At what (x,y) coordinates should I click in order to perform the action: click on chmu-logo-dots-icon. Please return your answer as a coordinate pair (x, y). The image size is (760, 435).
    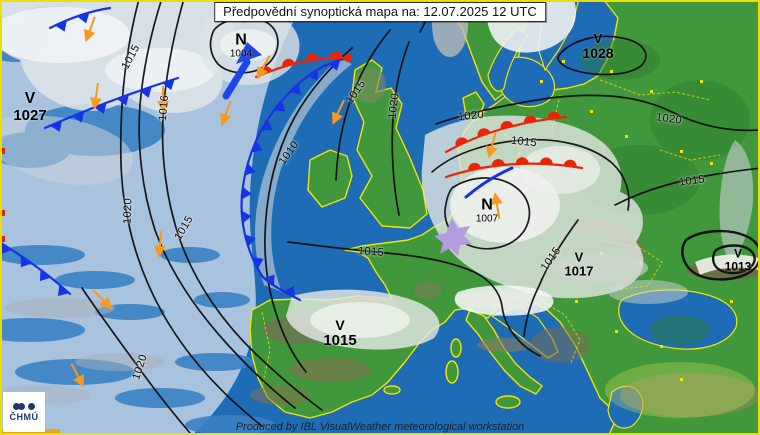
    Looking at the image, I should click on (24, 406).